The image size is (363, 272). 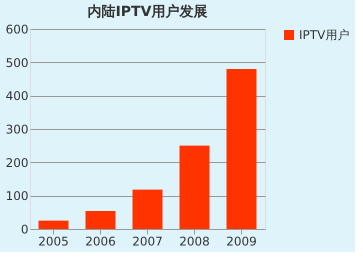 I want to click on legend-label: IPTV用户, so click(x=324, y=35).